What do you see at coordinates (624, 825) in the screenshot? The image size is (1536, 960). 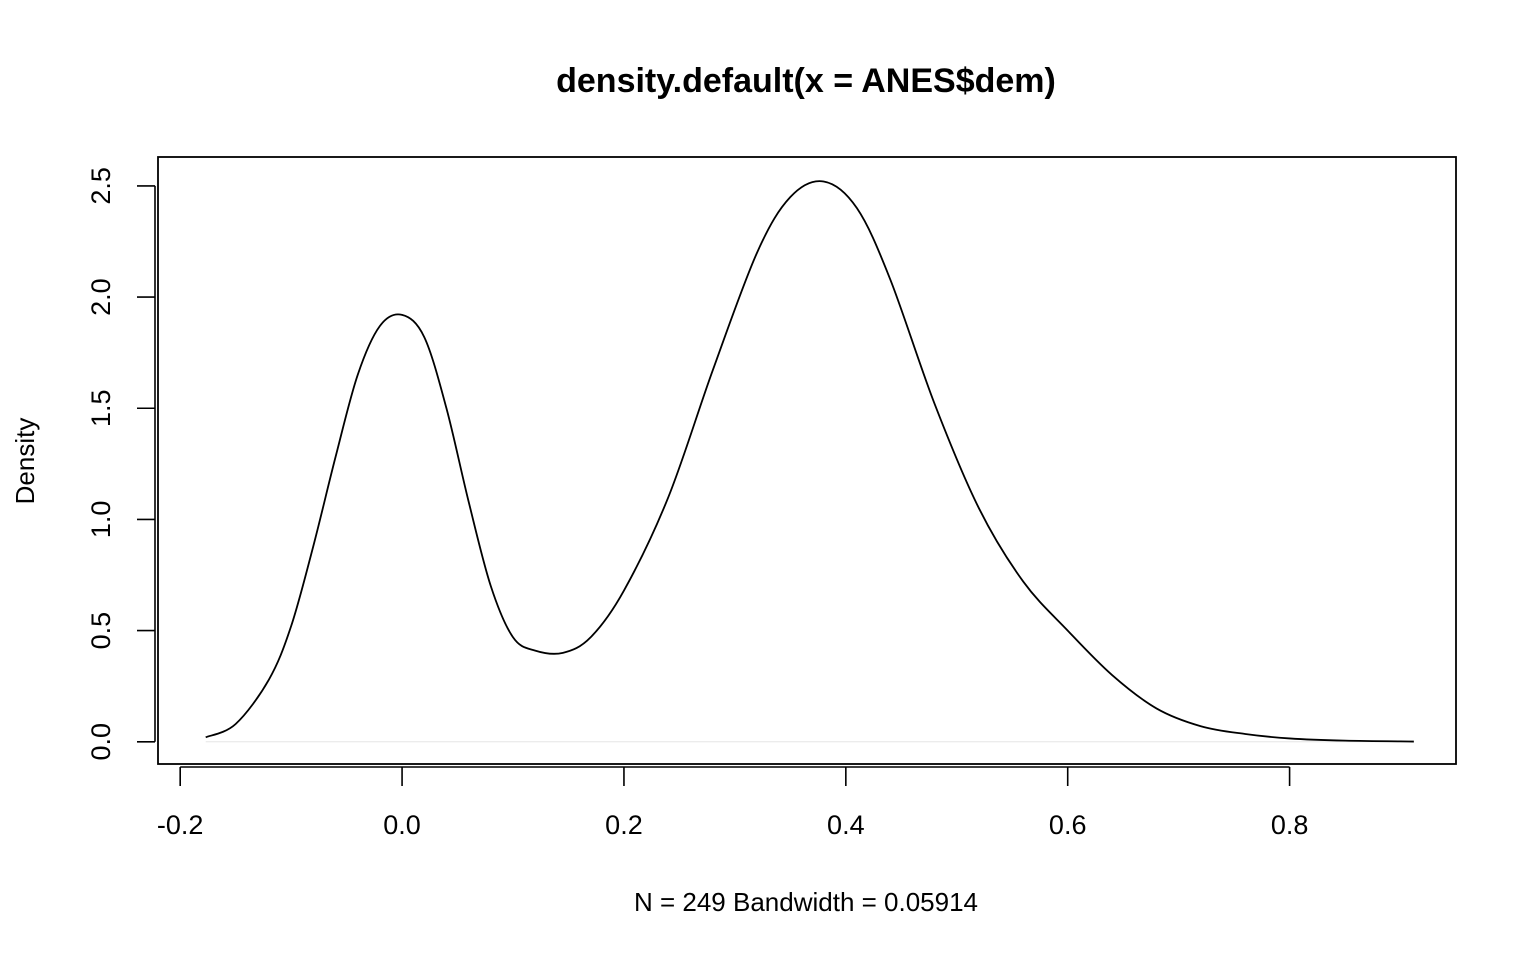 I see `x-tick-label: 0.2` at bounding box center [624, 825].